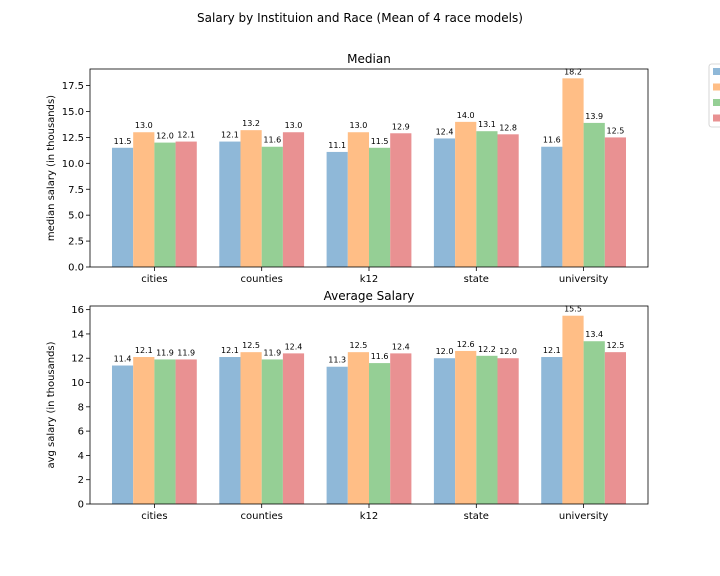  Describe the element at coordinates (251, 123) in the screenshot. I see `data-label: 13.2` at that location.